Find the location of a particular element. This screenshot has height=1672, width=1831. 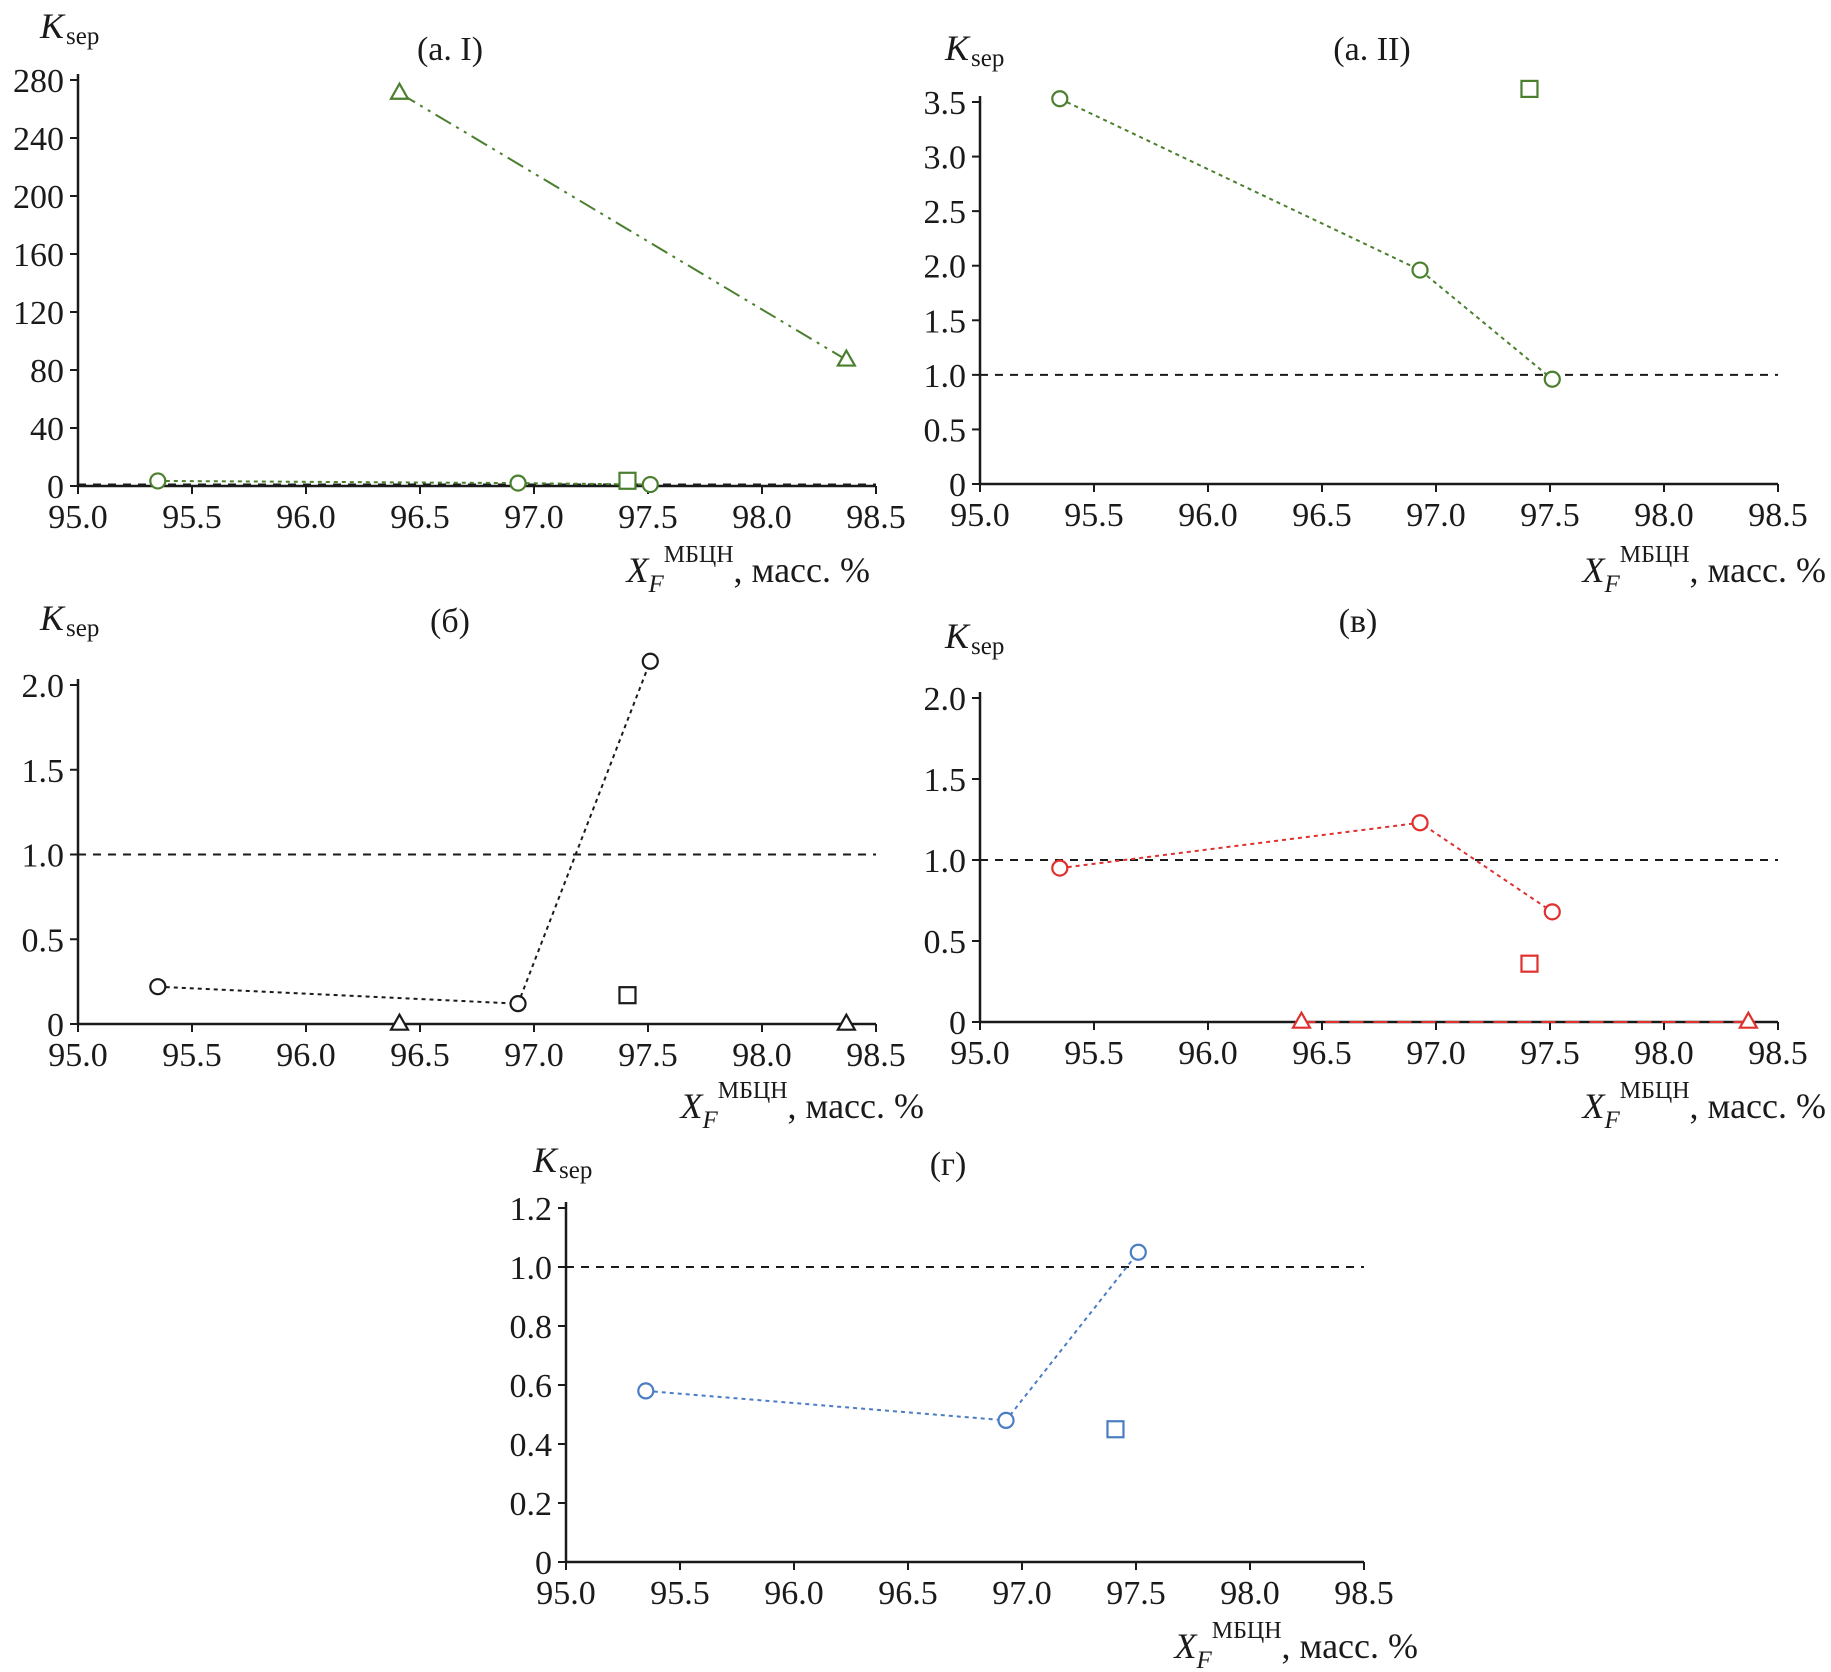

y-tick-label: 2.5 is located at coordinates (945, 212).